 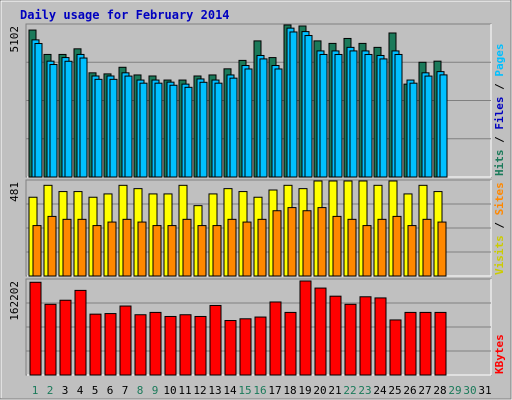 I want to click on legend-label: KBytes, so click(x=499, y=354).